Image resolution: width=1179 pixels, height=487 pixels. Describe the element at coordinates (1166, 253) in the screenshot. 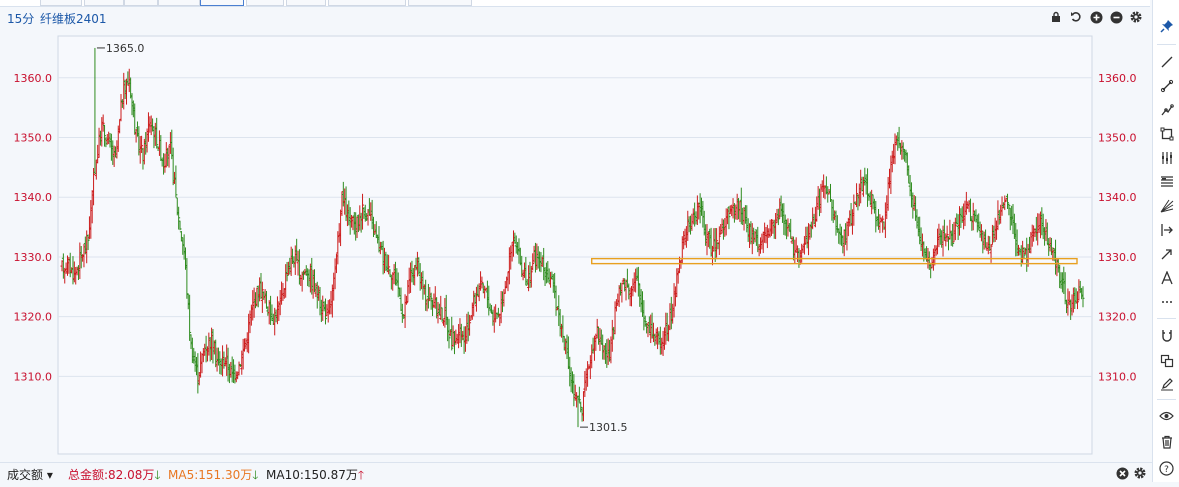

I see `arrow-tool-icon` at that location.